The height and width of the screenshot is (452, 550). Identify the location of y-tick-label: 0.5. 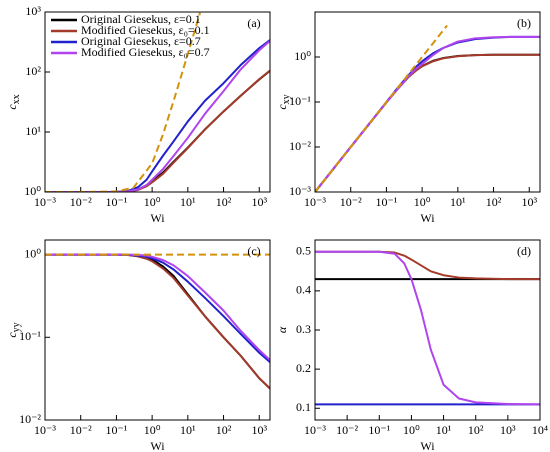
(303, 250).